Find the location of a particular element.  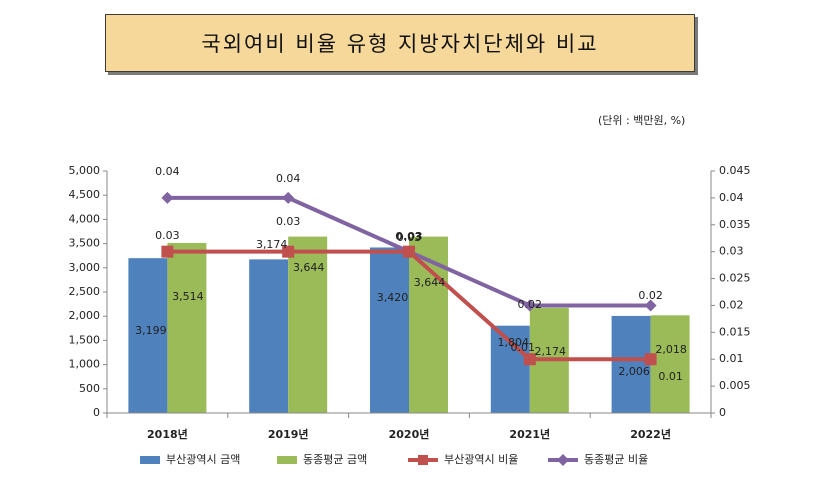

legend-item-peer-ratio: 동종평균 비율 is located at coordinates (598, 459).